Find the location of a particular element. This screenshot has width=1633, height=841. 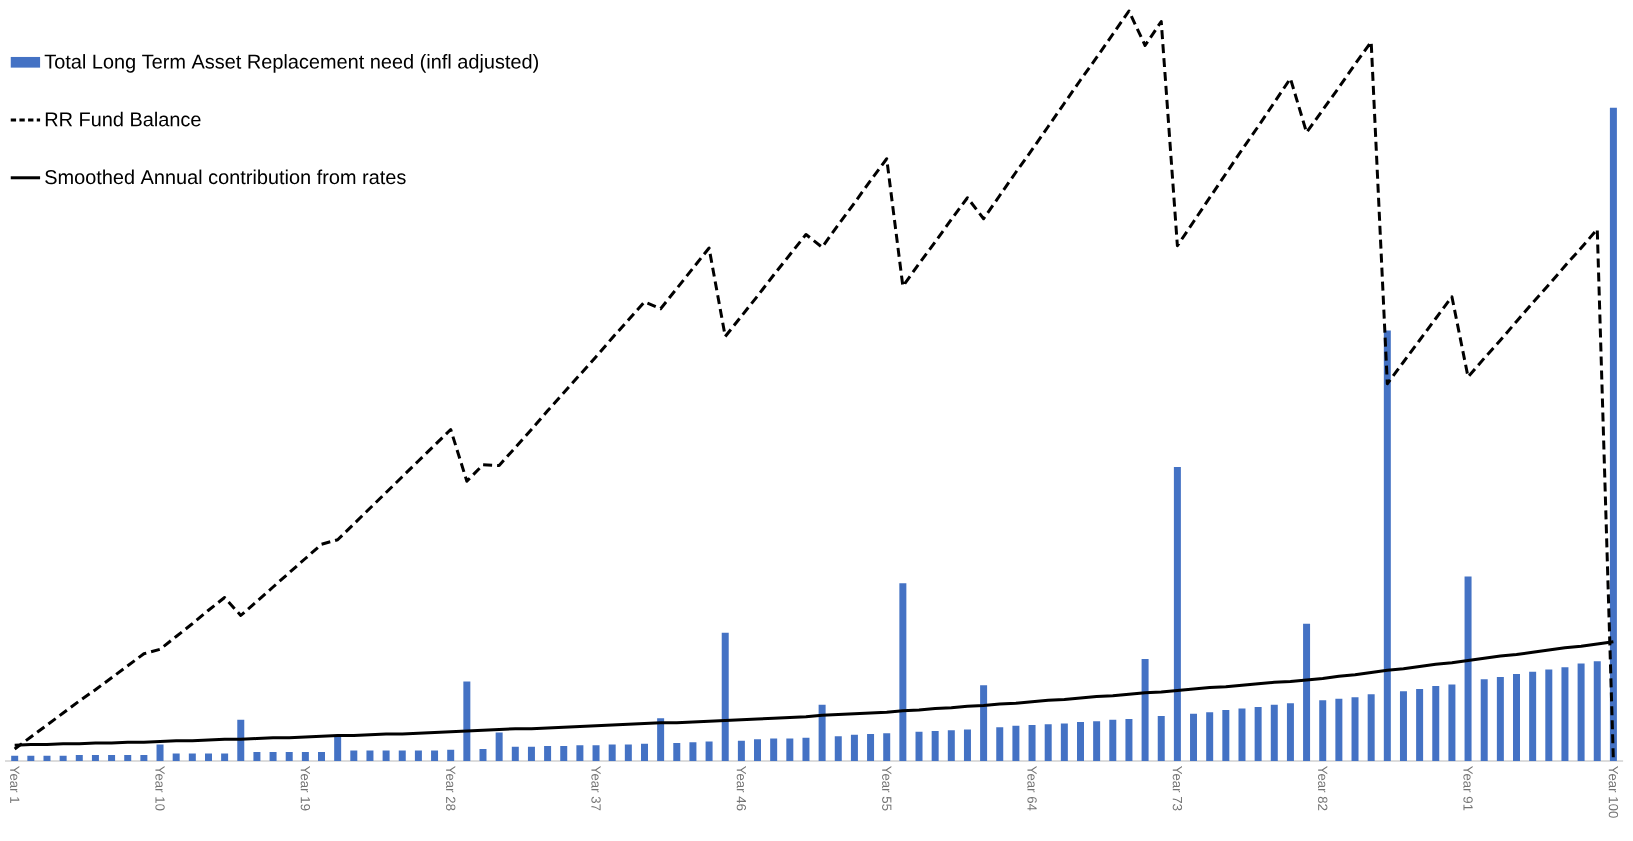

x-tick-label: Year 1 is located at coordinates (15, 784).